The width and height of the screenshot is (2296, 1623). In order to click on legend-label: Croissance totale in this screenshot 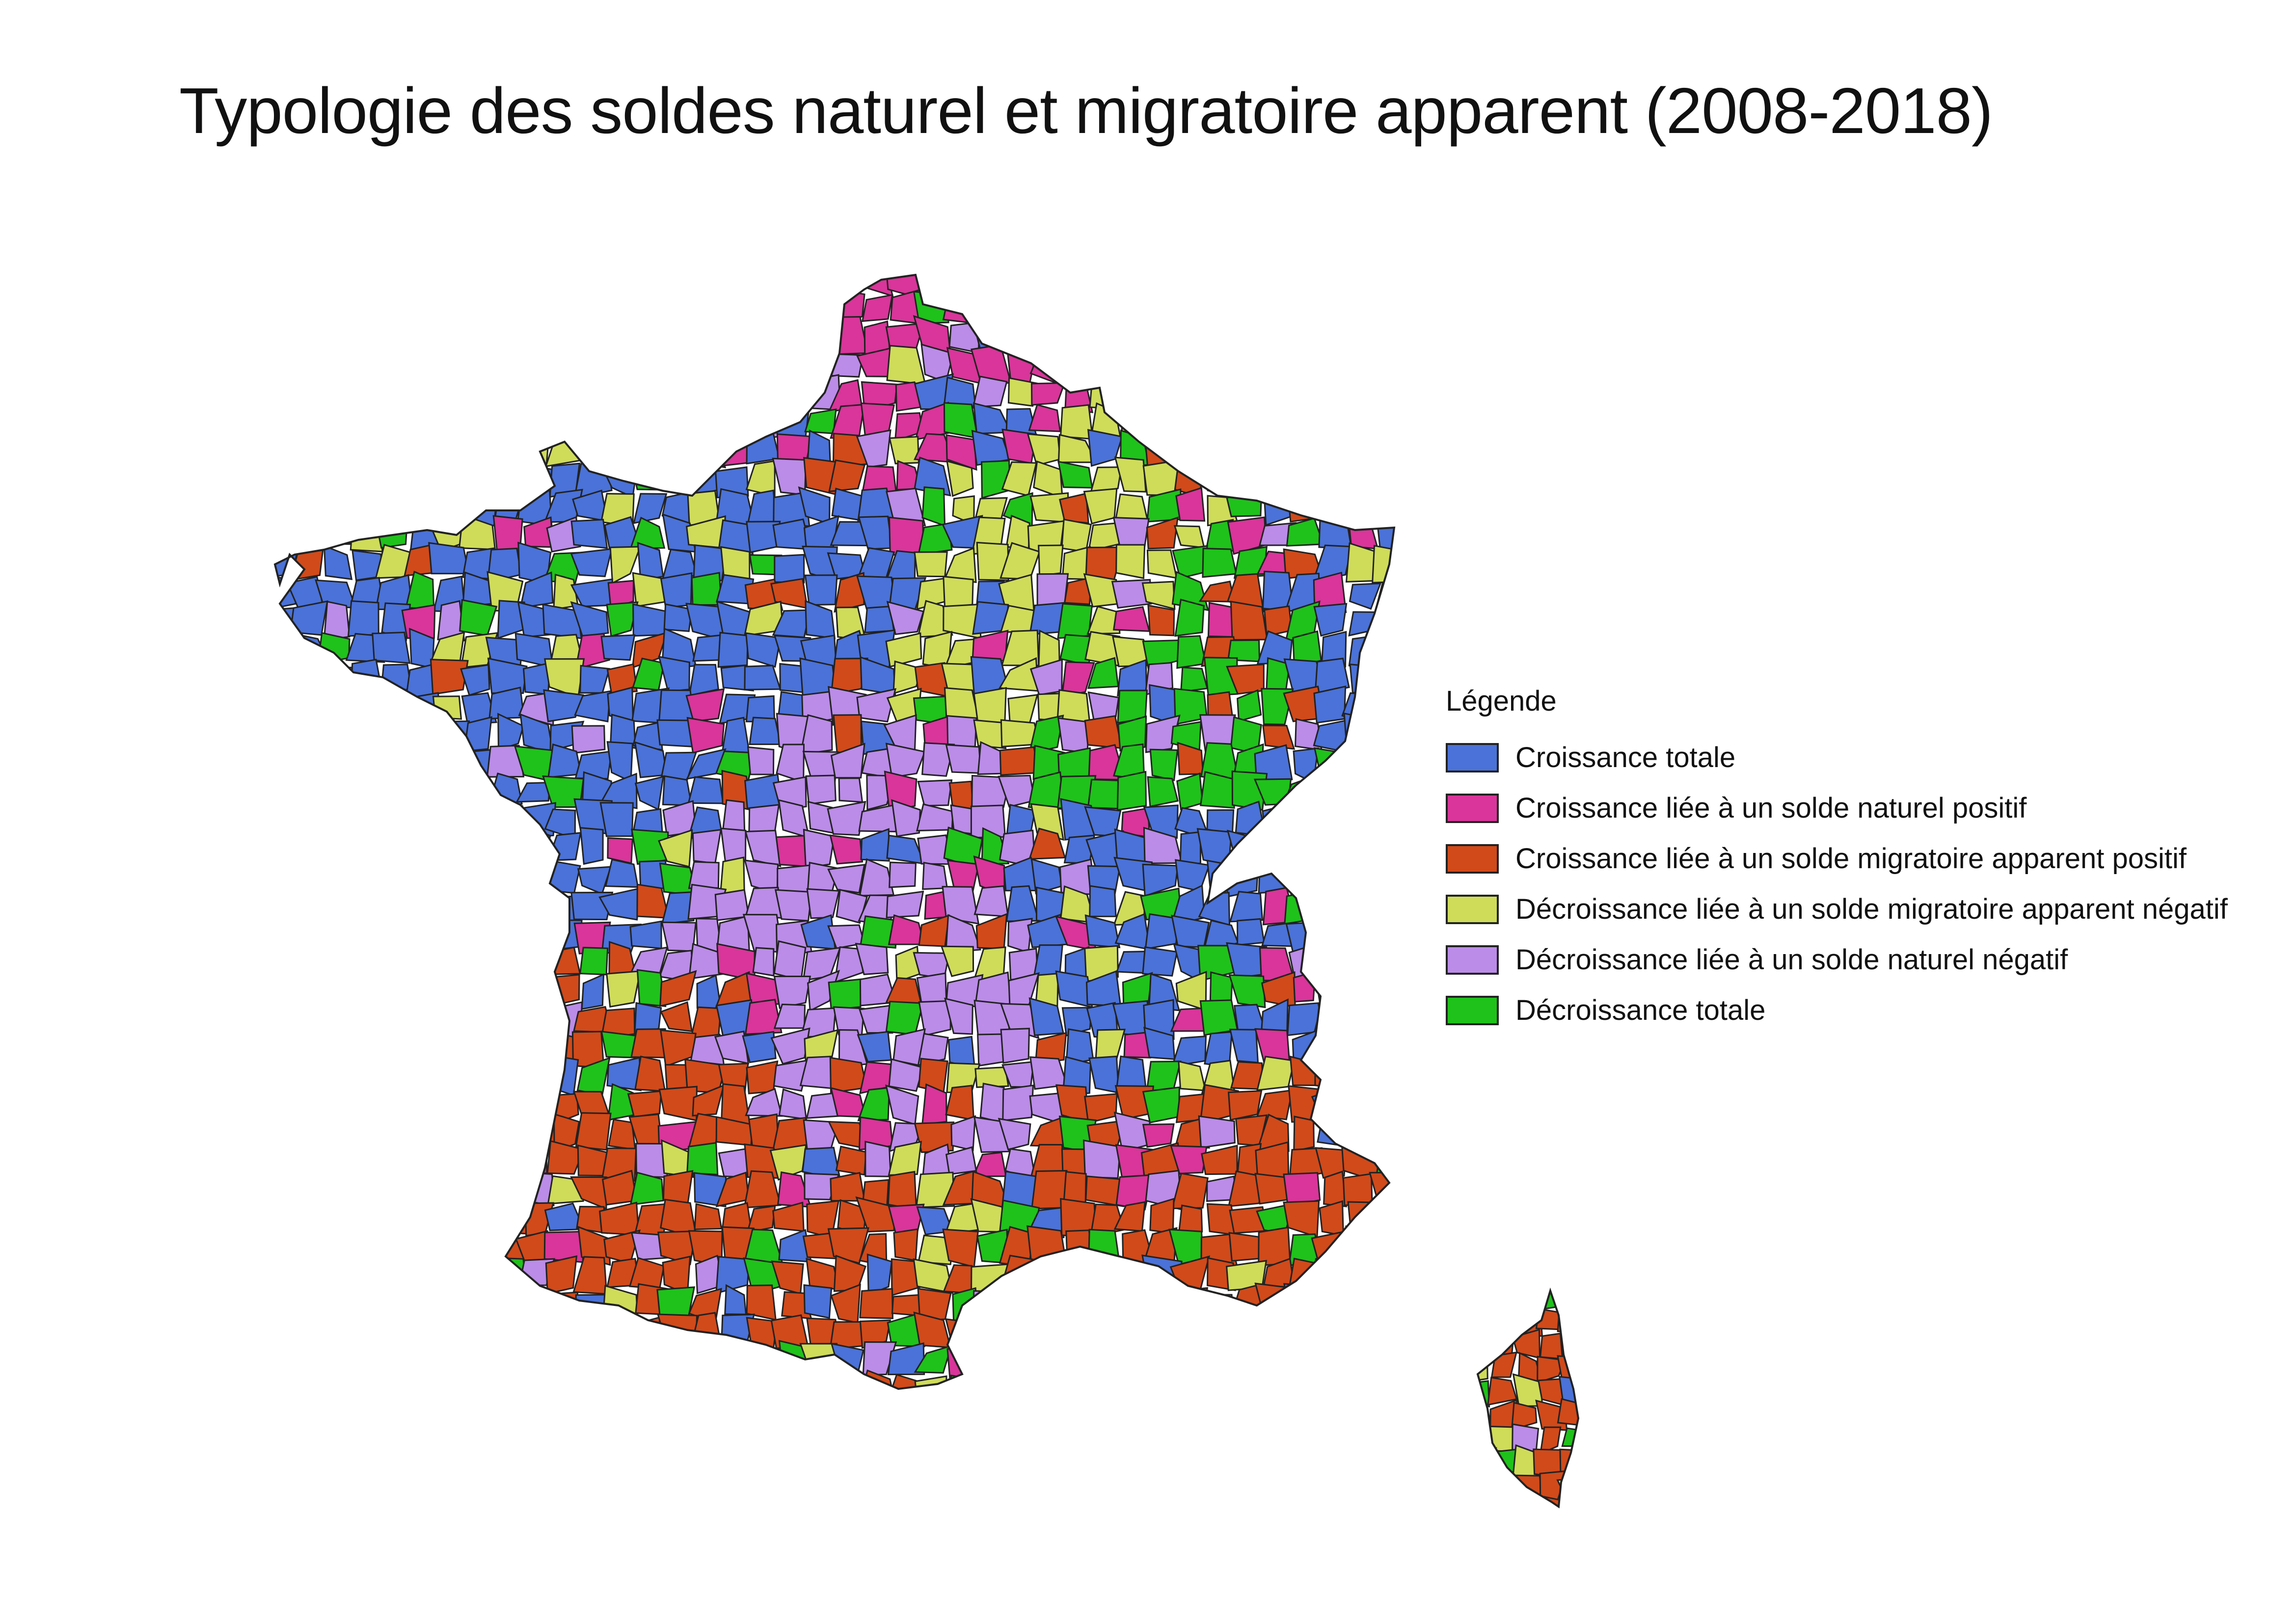, I will do `click(1625, 757)`.